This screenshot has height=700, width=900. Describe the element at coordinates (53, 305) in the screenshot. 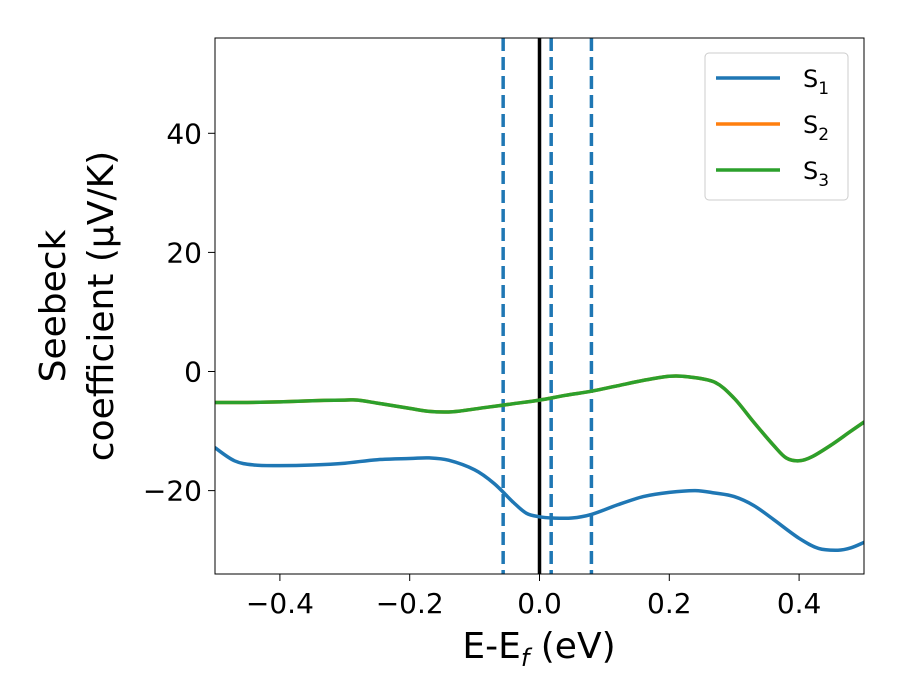

I see `y-axis-title-line1: Seebeck` at that location.